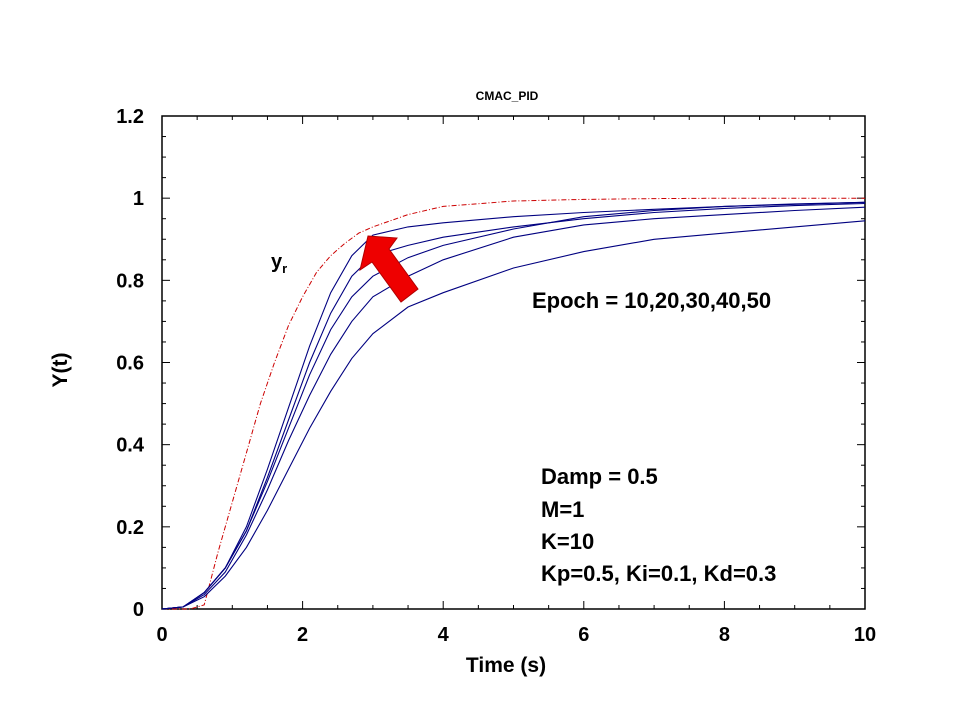 The image size is (960, 720). What do you see at coordinates (651, 300) in the screenshot?
I see `epoch-annotation: Epoch = 10,20,30,40,50` at bounding box center [651, 300].